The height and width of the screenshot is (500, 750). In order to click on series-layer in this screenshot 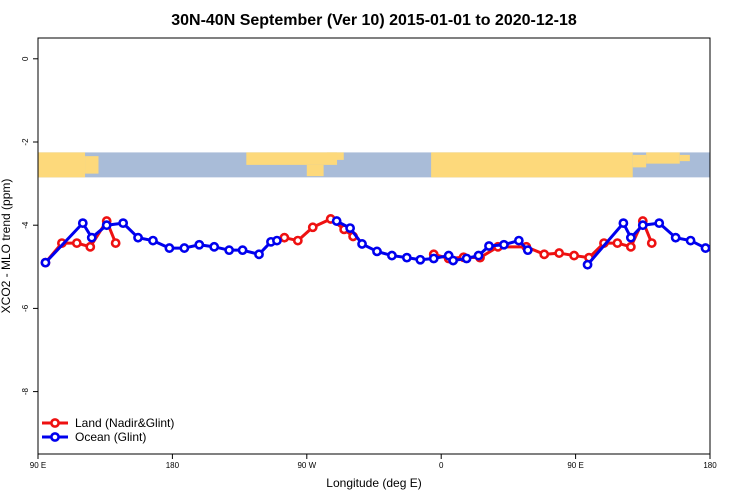, I will do `click(375, 242)`.